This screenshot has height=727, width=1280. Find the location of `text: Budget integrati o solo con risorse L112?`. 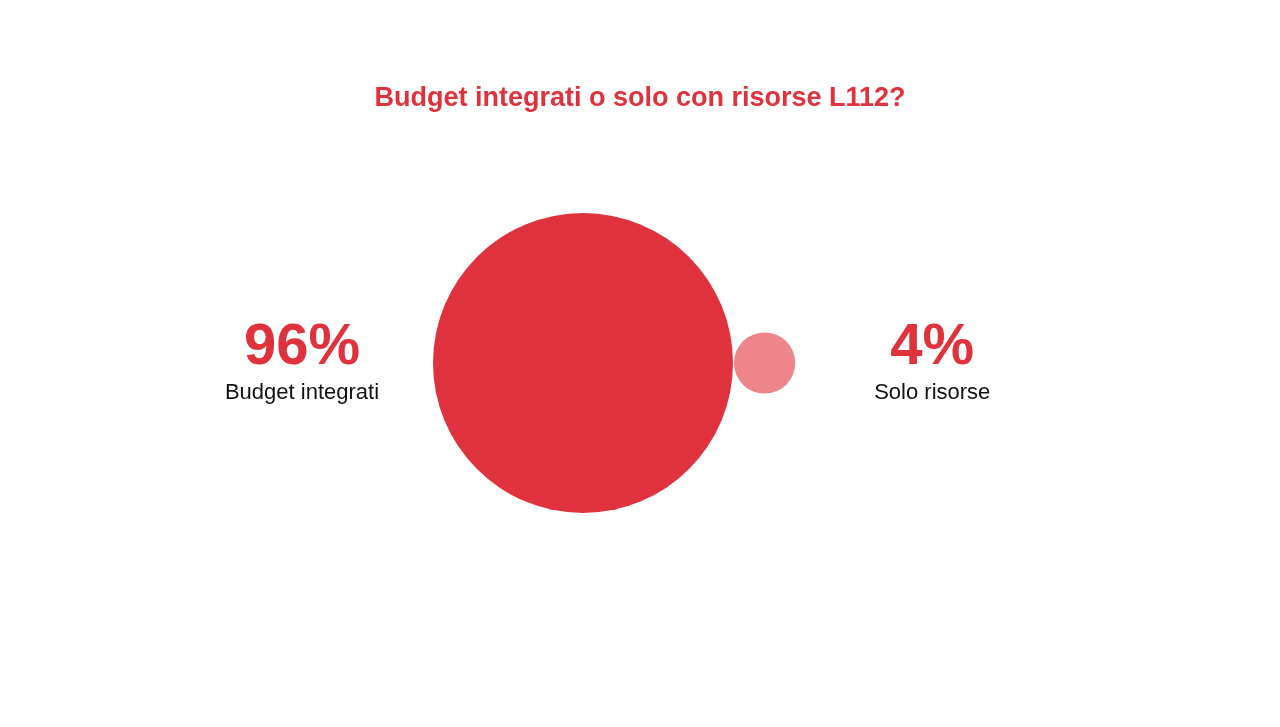

text: Budget integrati o solo con risorse L112? is located at coordinates (640, 97).